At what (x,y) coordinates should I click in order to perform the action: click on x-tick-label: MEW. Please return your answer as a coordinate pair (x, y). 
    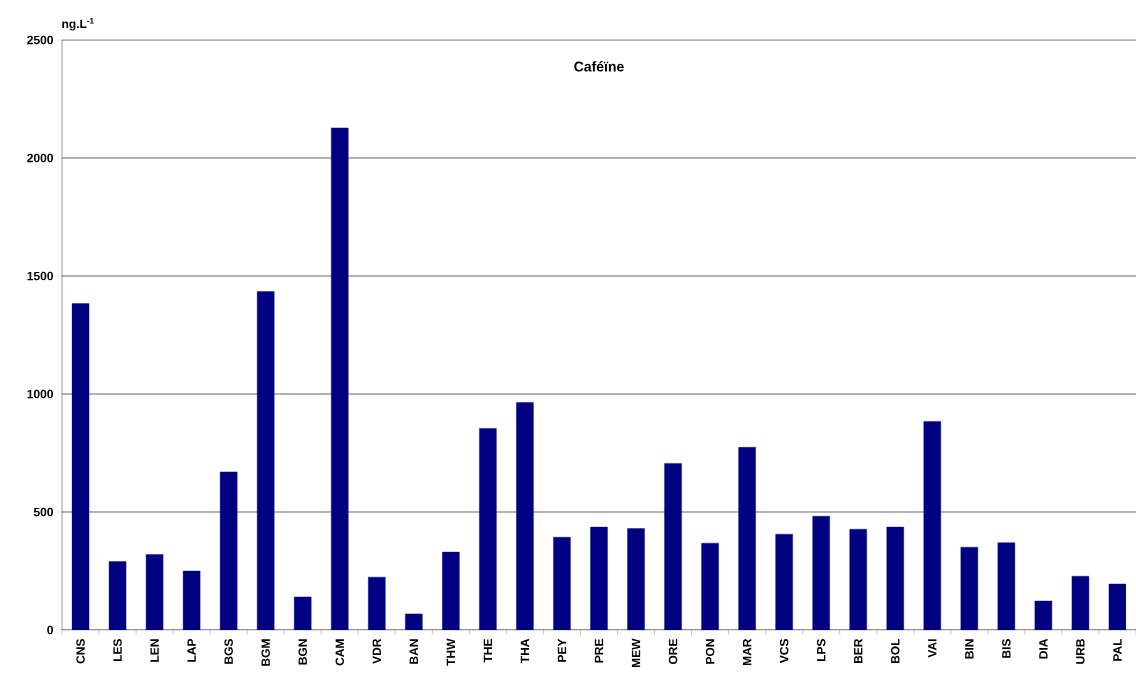
    Looking at the image, I should click on (636, 653).